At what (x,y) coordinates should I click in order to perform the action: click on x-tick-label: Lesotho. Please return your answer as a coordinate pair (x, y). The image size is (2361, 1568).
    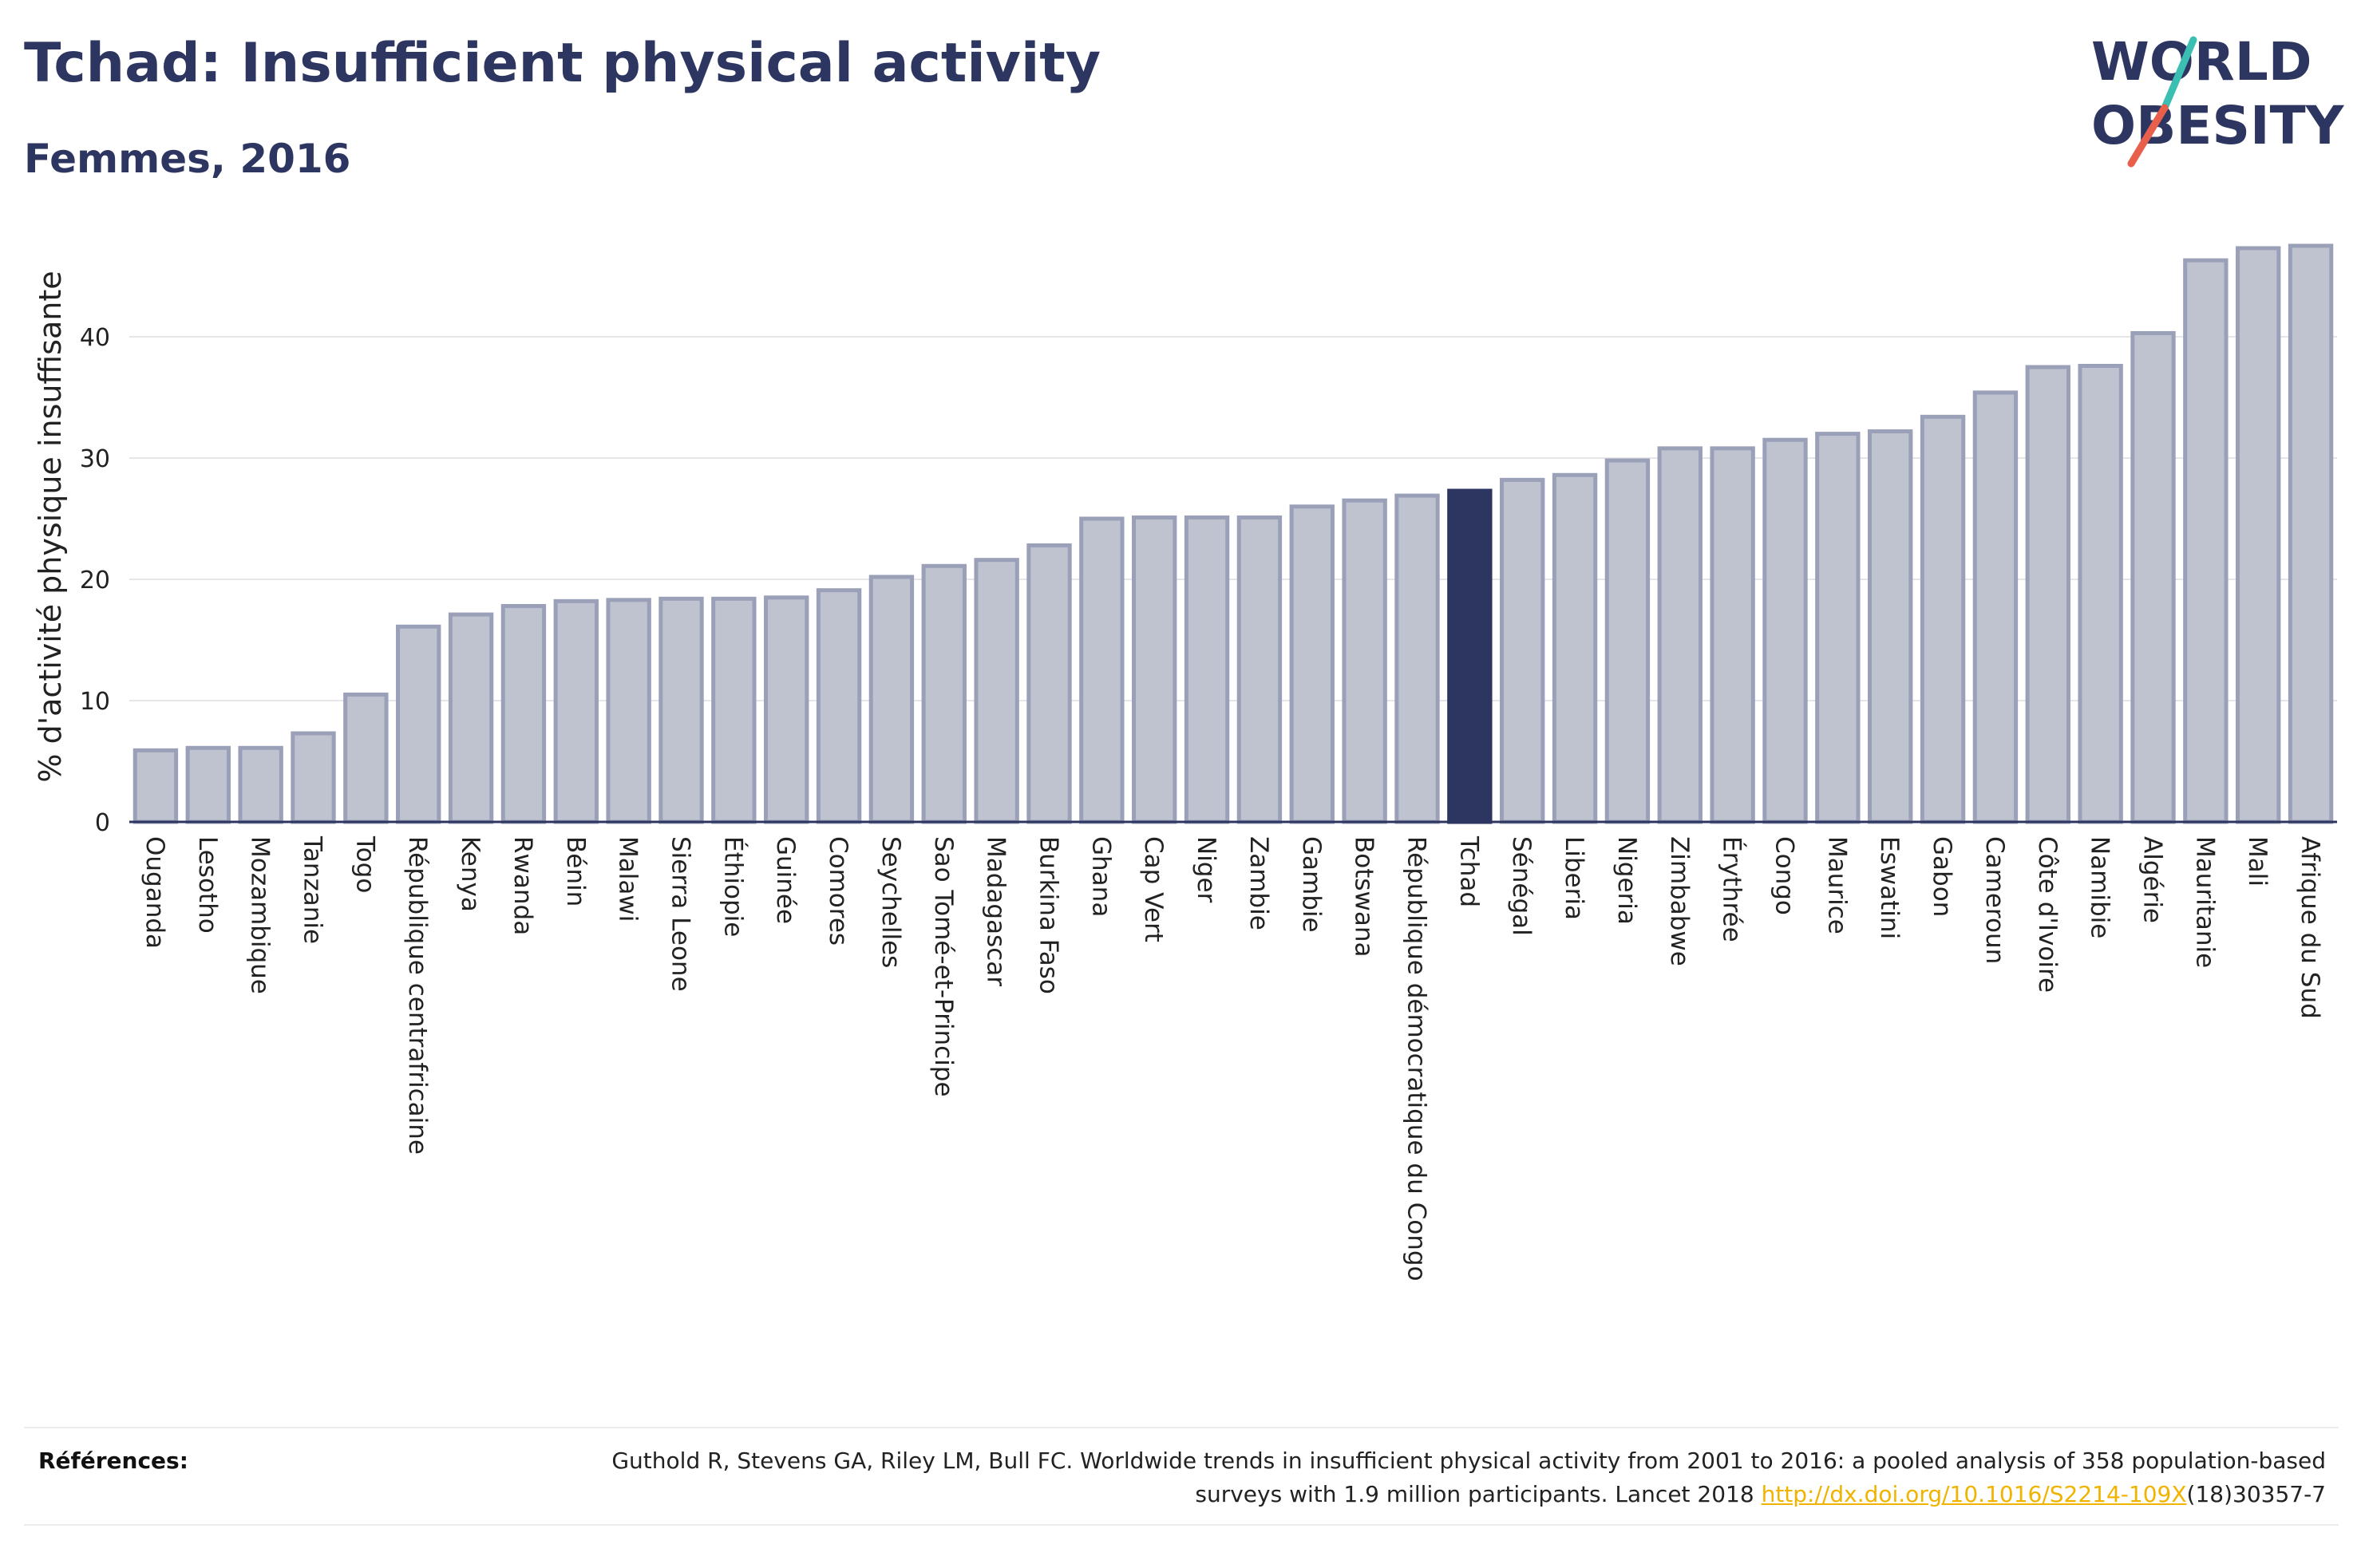
    Looking at the image, I should click on (207, 885).